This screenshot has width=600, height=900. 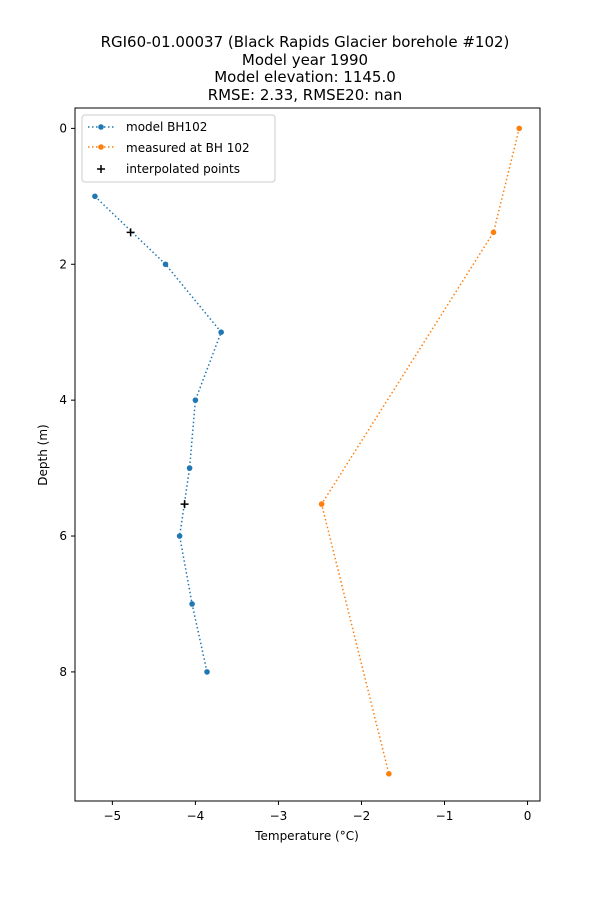 What do you see at coordinates (63, 536) in the screenshot?
I see `y-tick-label: 6` at bounding box center [63, 536].